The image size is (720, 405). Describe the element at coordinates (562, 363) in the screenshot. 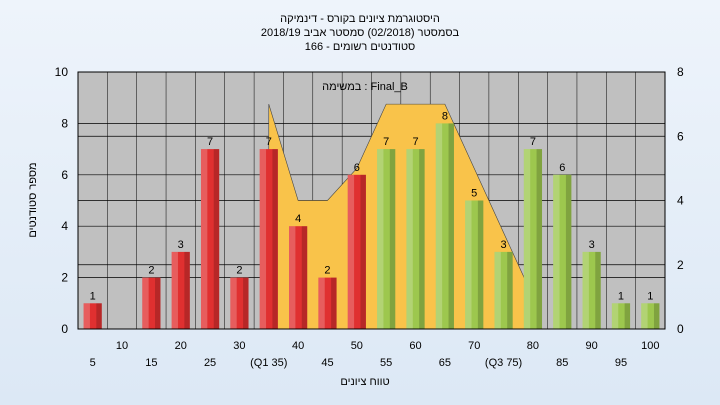

I see `x-tick-label: 85` at that location.